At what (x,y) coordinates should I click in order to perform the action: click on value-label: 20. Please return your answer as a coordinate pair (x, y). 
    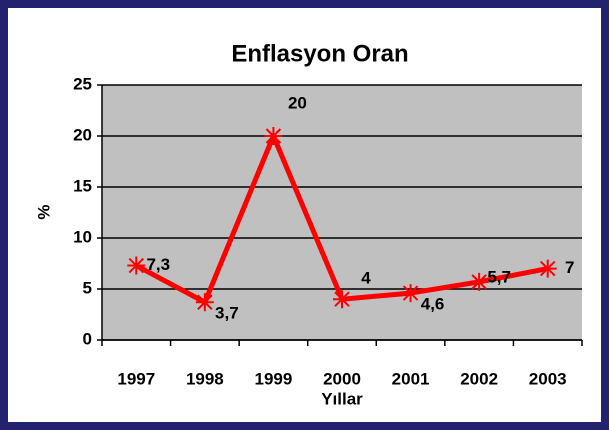
    Looking at the image, I should click on (297, 102).